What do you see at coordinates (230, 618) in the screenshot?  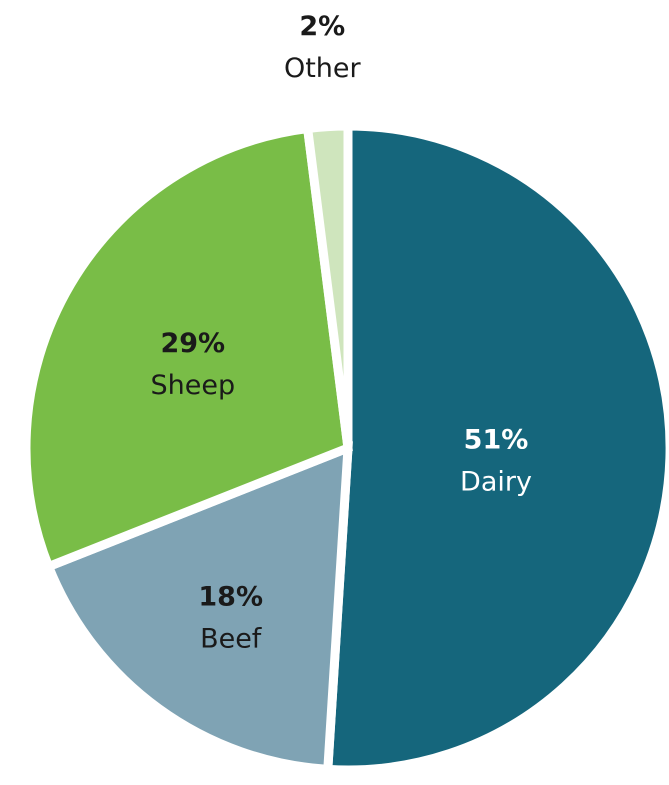 I see `pie-label-beef: 18% Beef` at bounding box center [230, 618].